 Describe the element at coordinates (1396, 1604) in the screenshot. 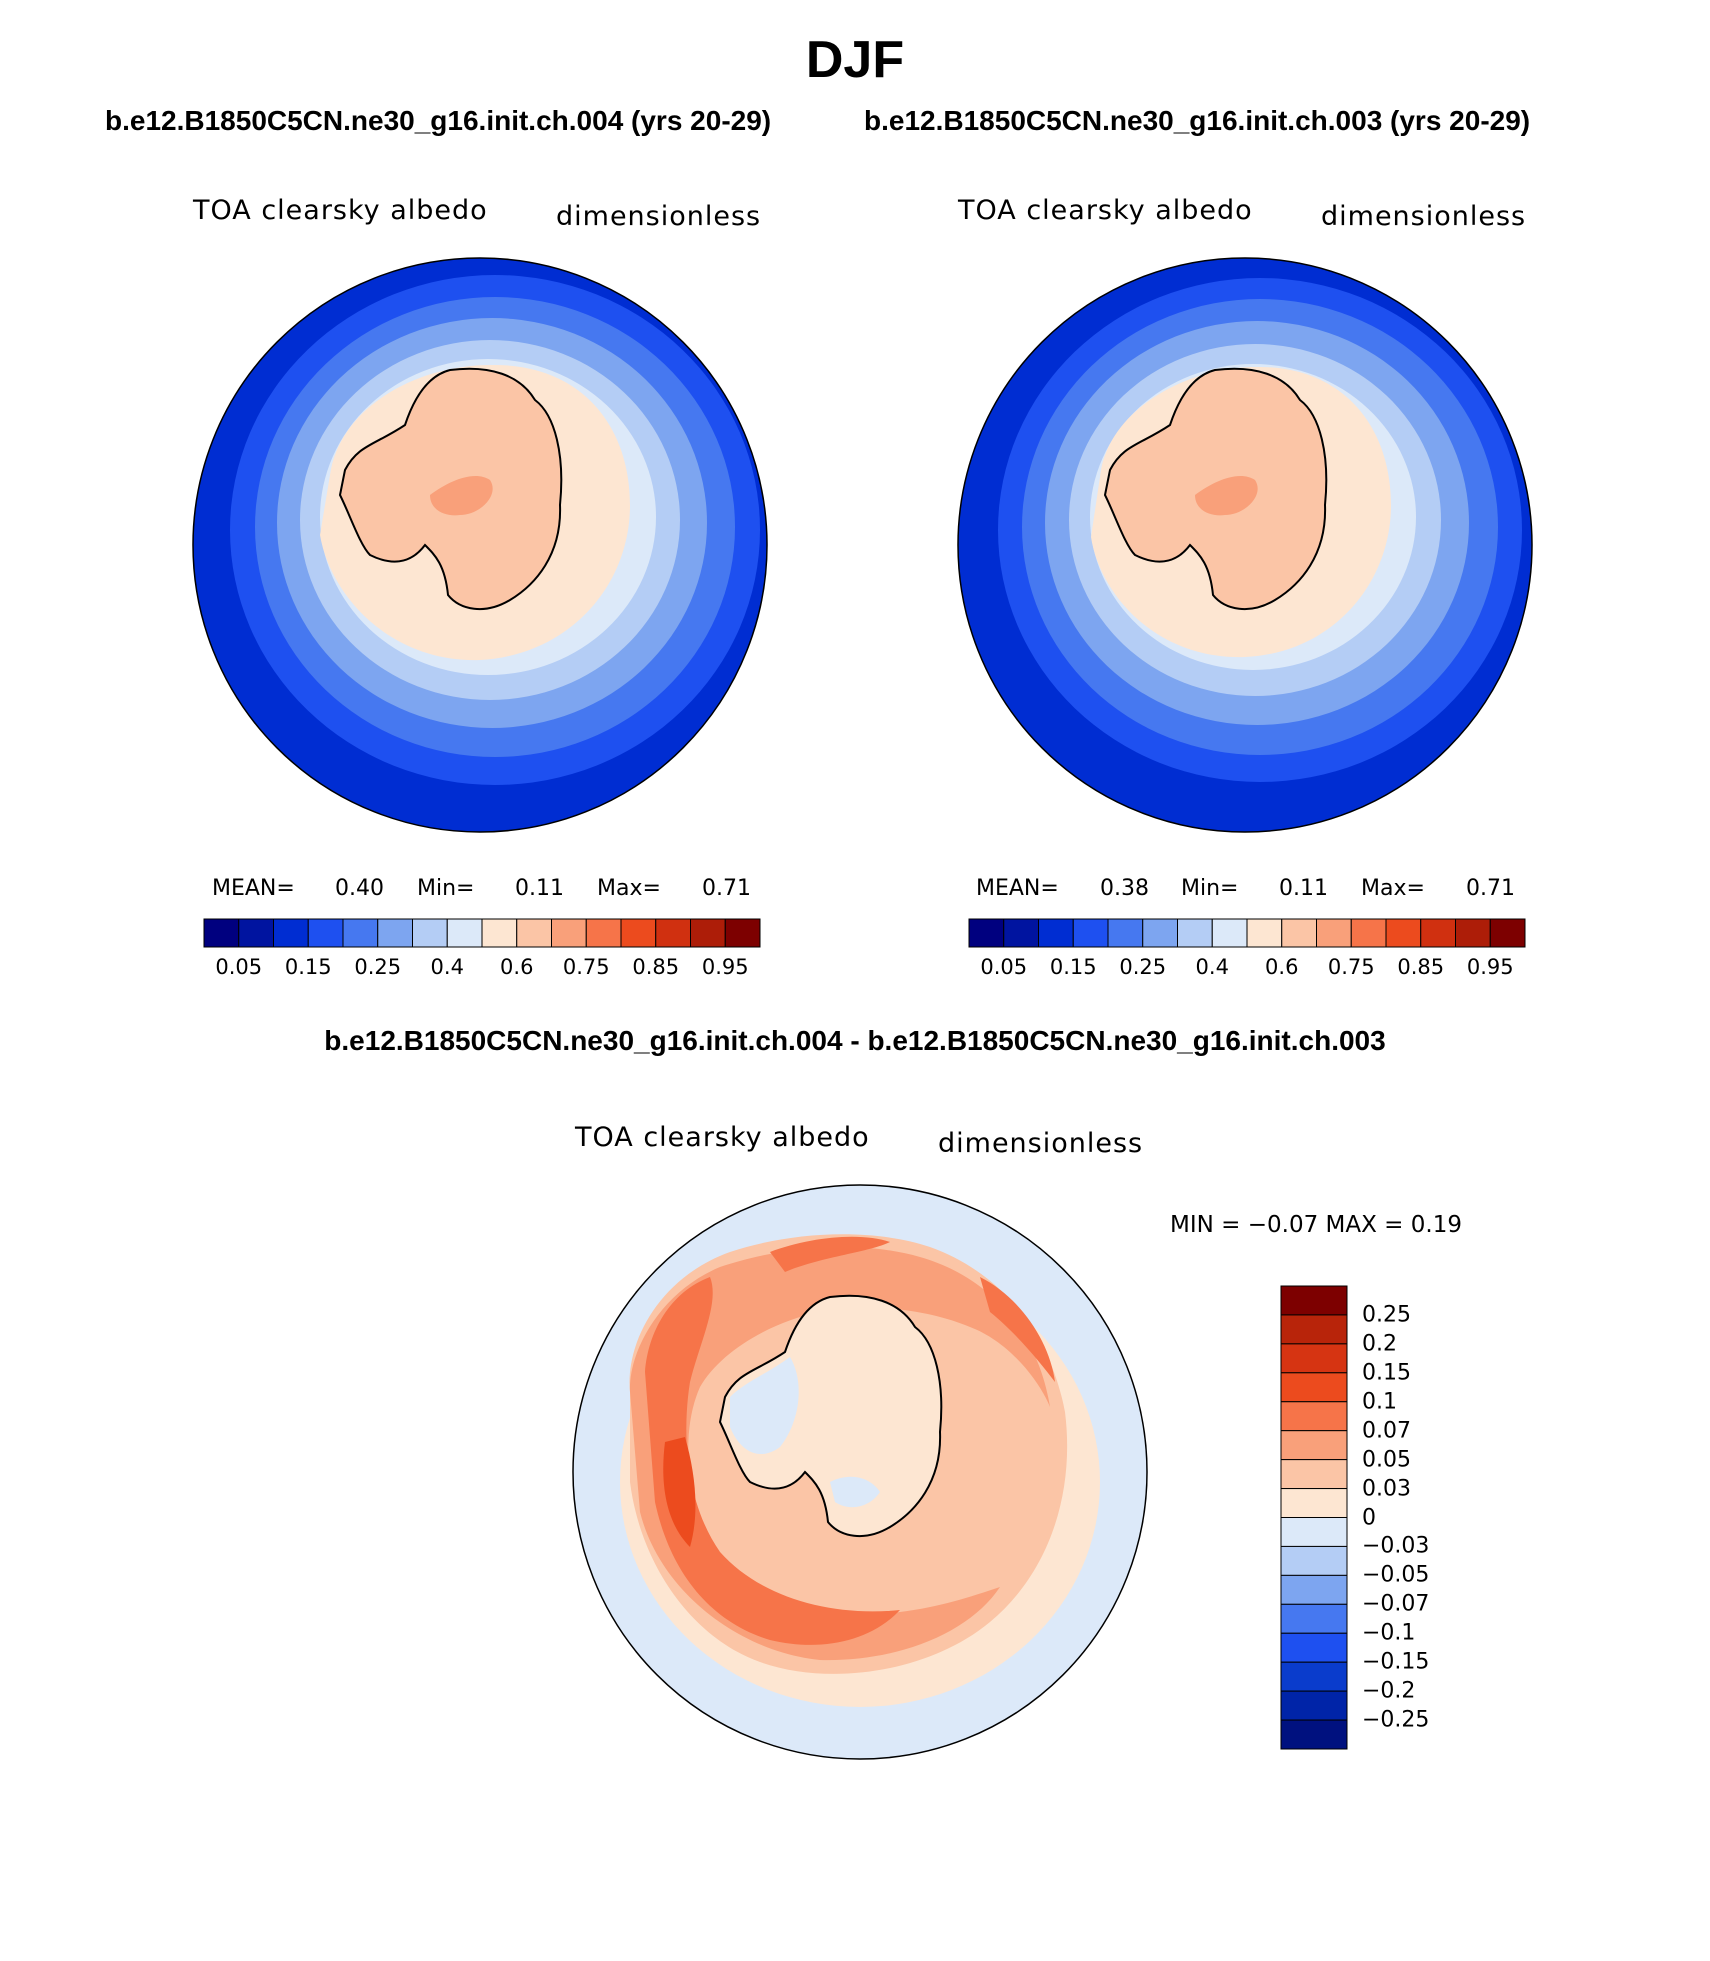

I see `difference-colorbar-tick-label: −0.07` at that location.